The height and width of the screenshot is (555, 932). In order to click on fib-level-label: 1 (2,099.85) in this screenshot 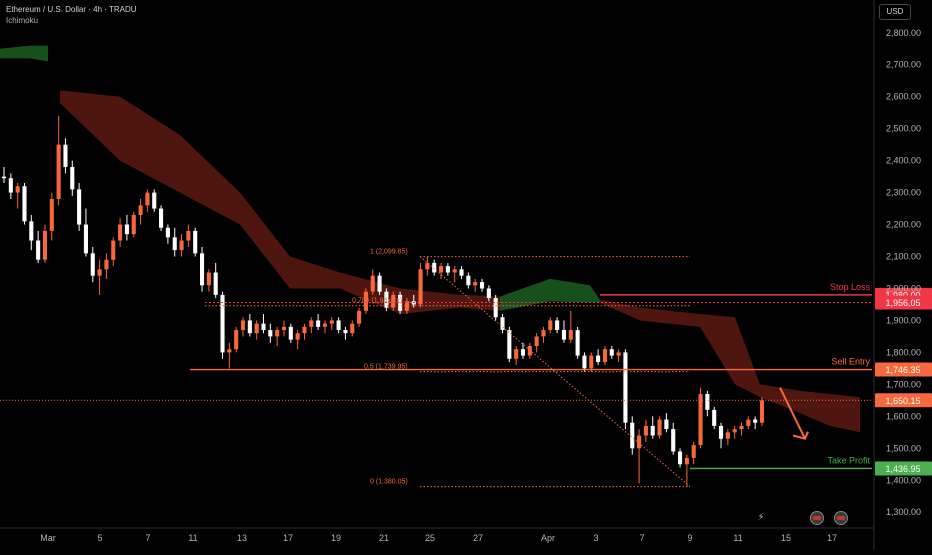, I will do `click(389, 252)`.